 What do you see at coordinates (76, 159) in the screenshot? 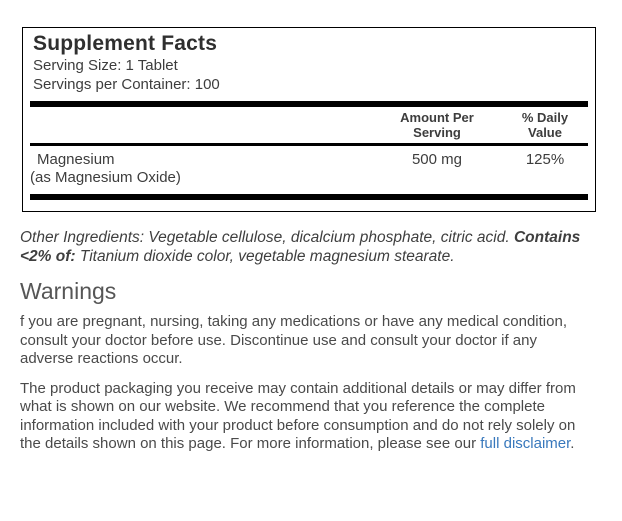
I see `nutrient-name: Magnesium` at bounding box center [76, 159].